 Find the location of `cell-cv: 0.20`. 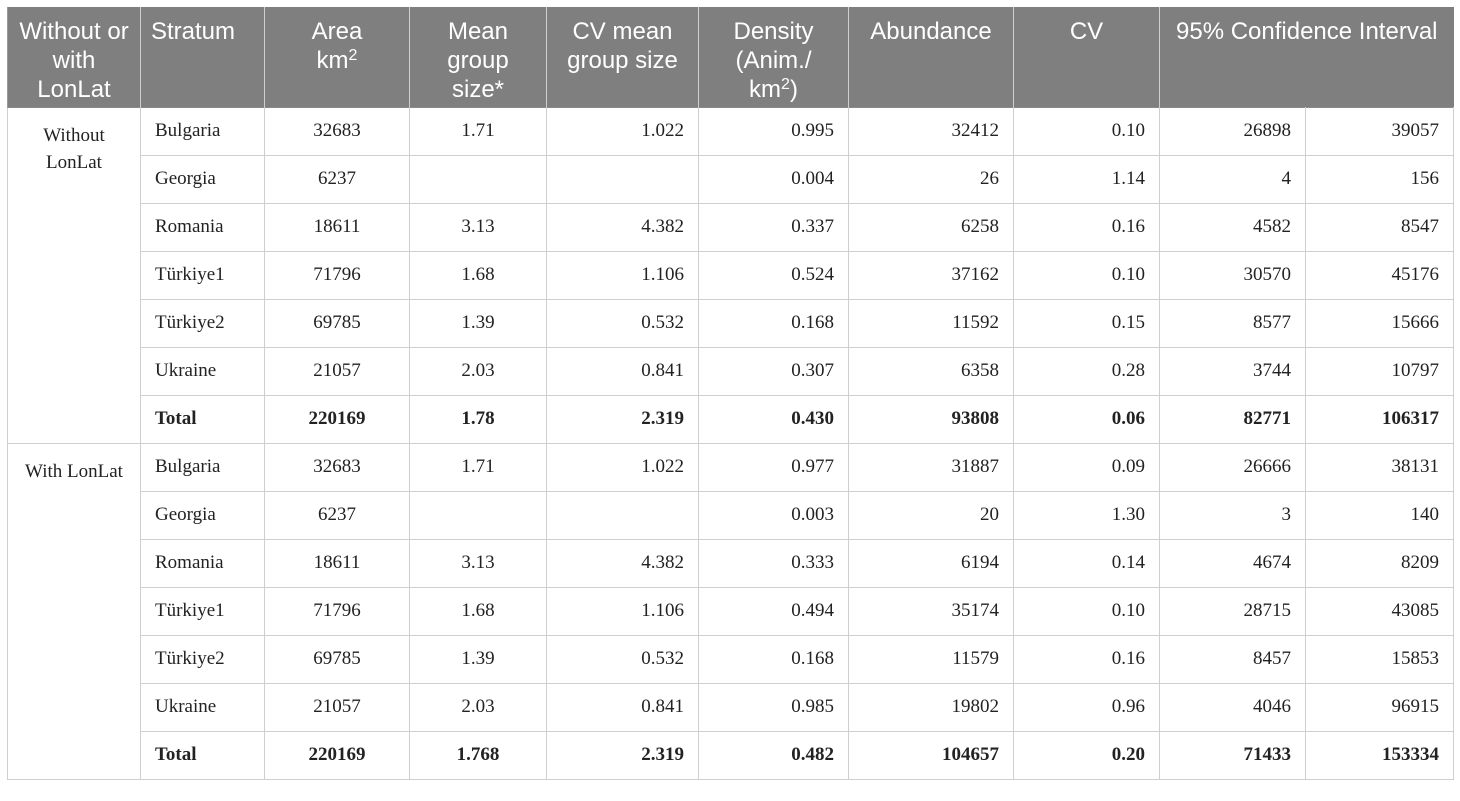

cell-cv: 0.20 is located at coordinates (1086, 755).